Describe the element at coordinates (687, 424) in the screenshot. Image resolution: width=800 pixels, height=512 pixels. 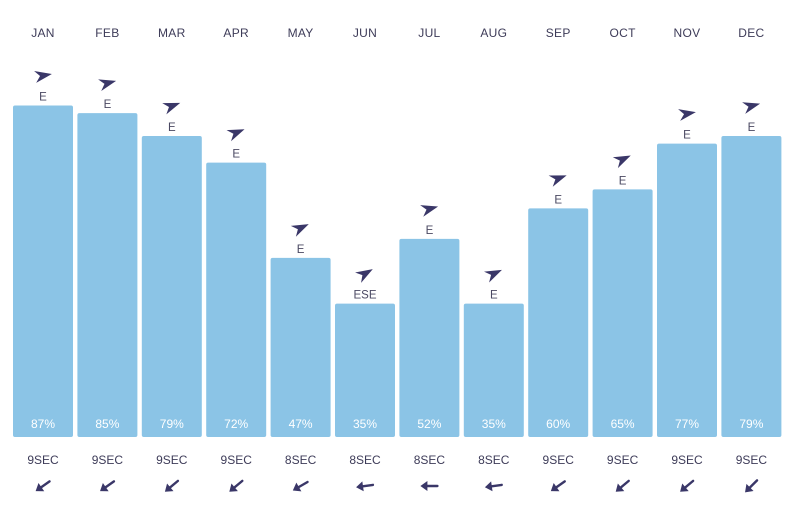
I see `value-label: 77%` at that location.